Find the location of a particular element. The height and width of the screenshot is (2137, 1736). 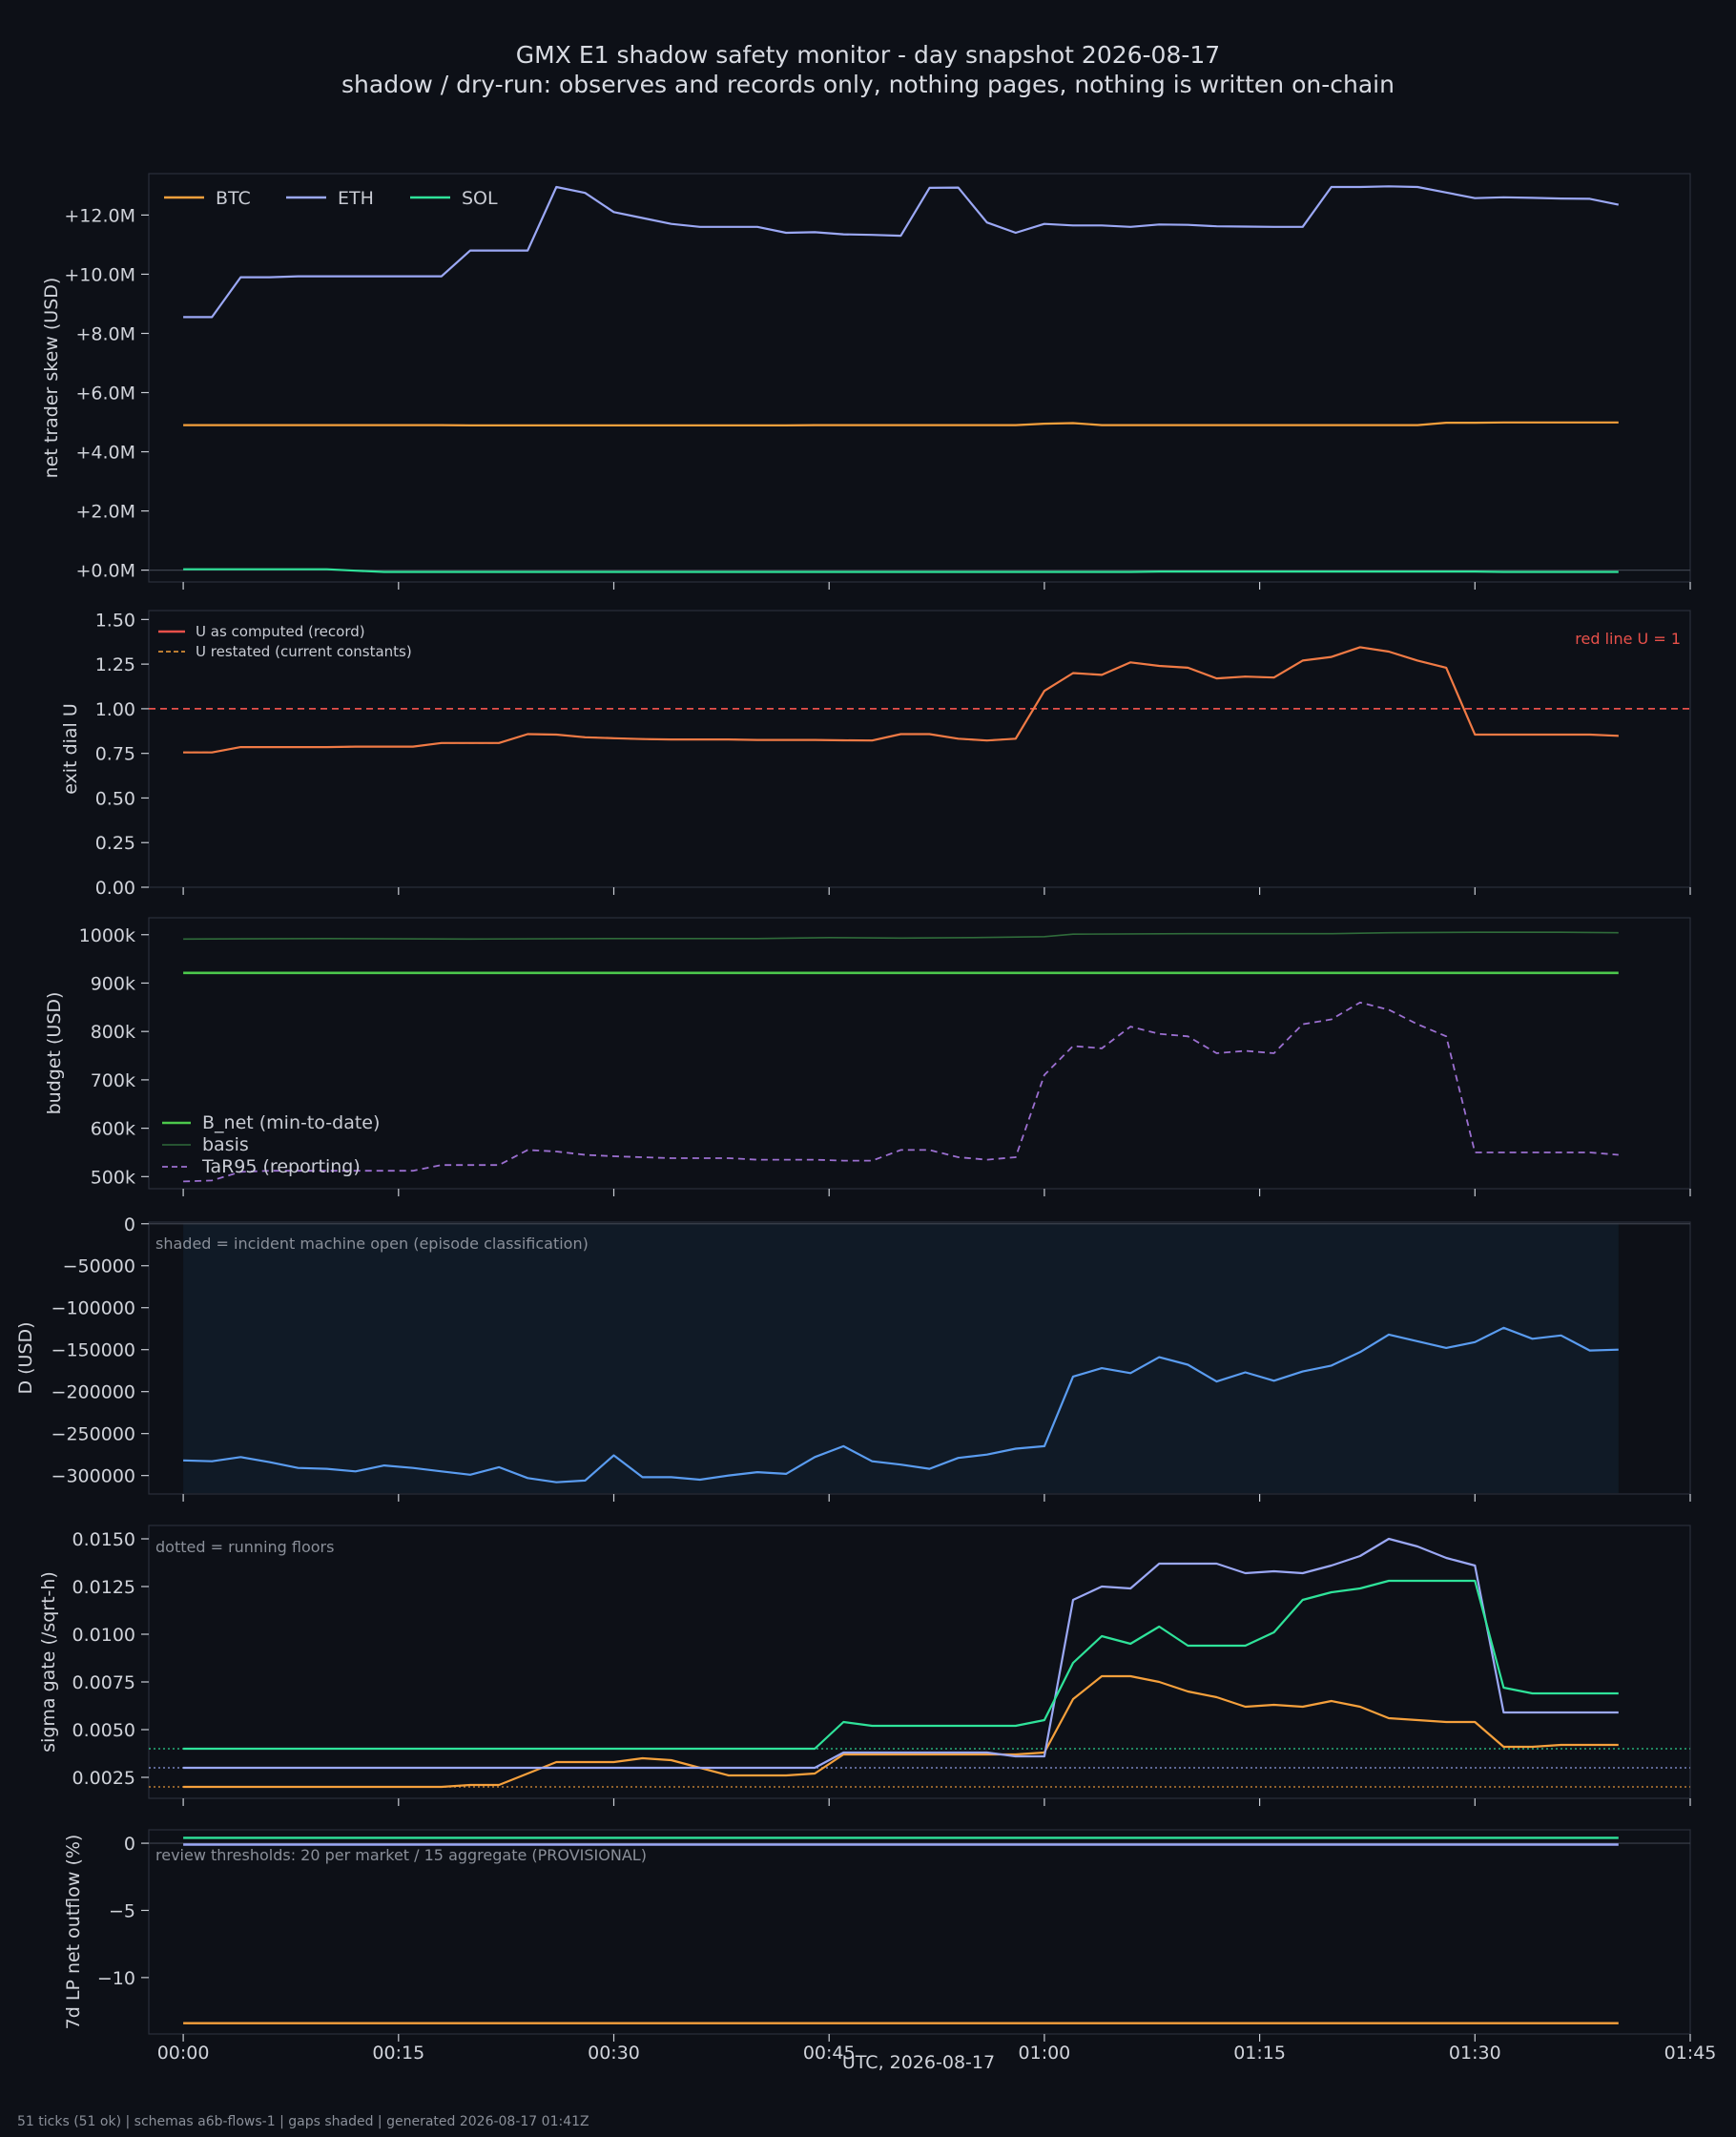

incident-shade is located at coordinates (901, 1358).